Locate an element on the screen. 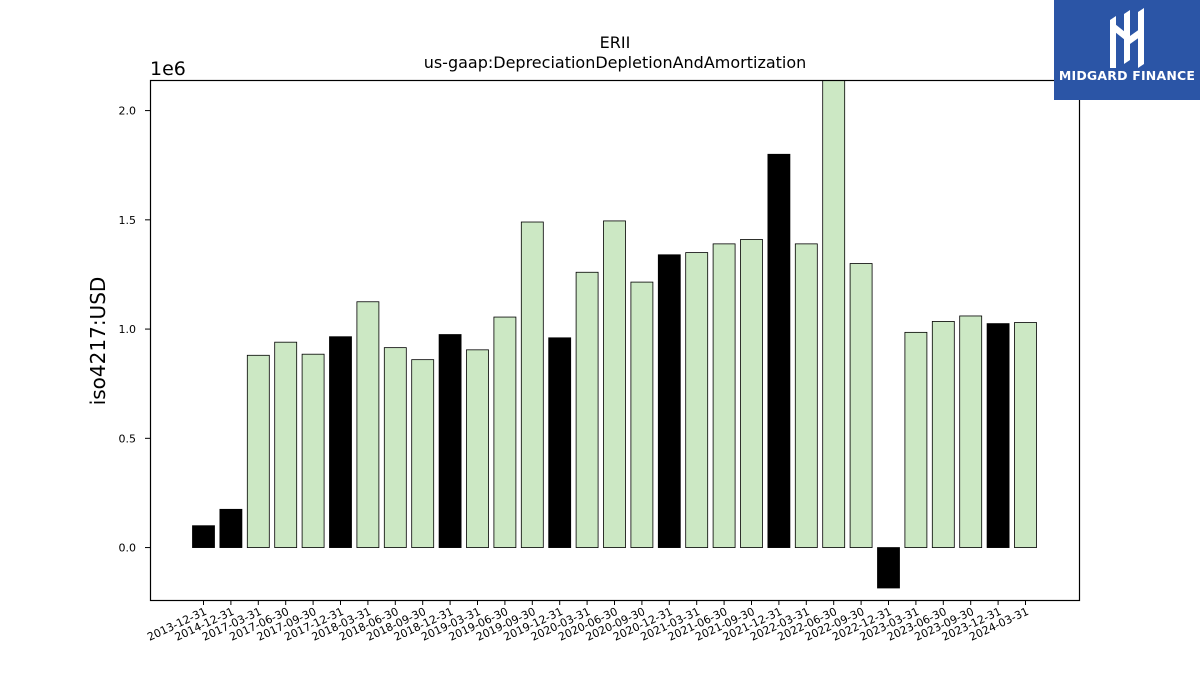  y-tick-label: 1.0 is located at coordinates (128, 329).